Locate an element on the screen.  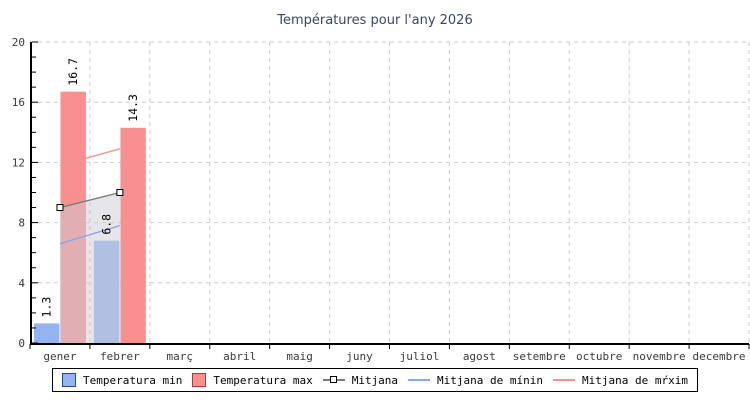
bar-temperatura-min-gener is located at coordinates (46, 333).